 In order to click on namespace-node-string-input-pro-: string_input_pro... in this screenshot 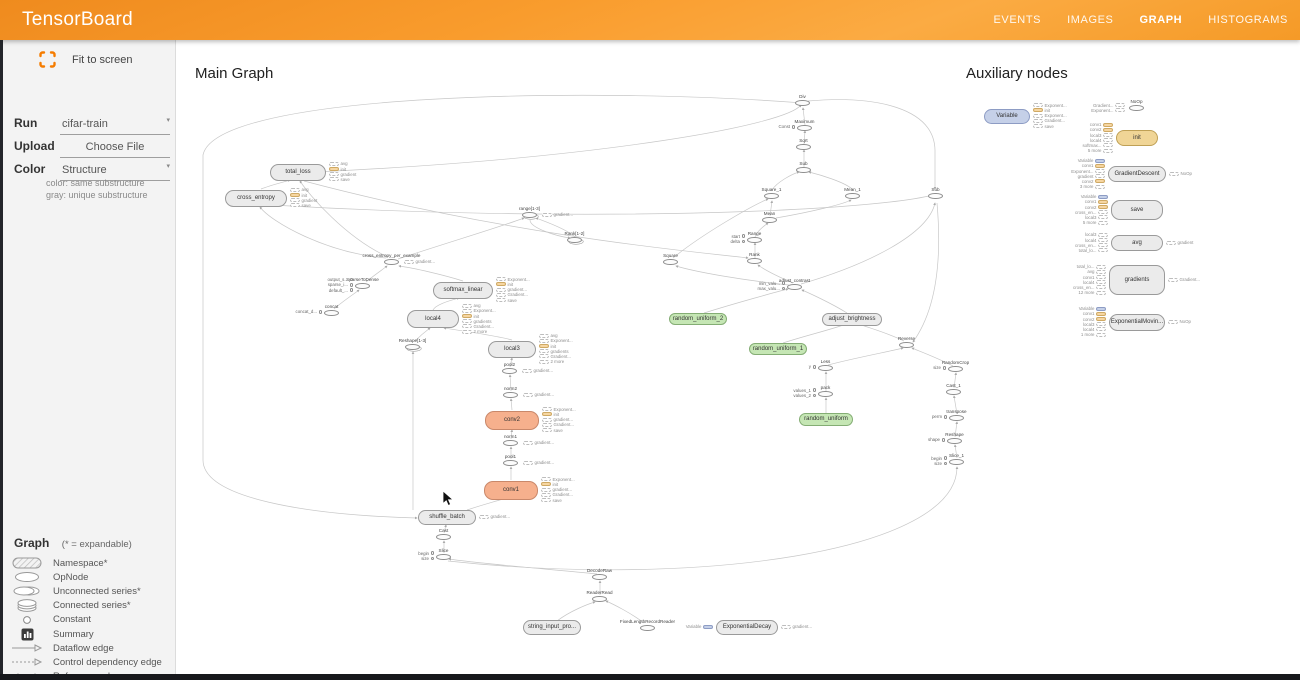, I will do `click(552, 627)`.